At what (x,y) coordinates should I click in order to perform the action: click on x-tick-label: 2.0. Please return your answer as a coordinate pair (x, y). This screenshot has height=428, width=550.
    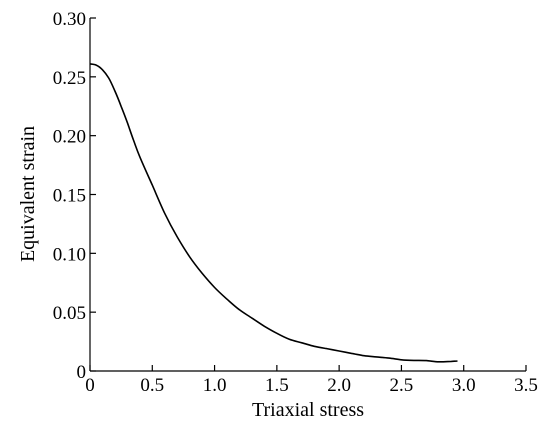
    Looking at the image, I should click on (339, 385).